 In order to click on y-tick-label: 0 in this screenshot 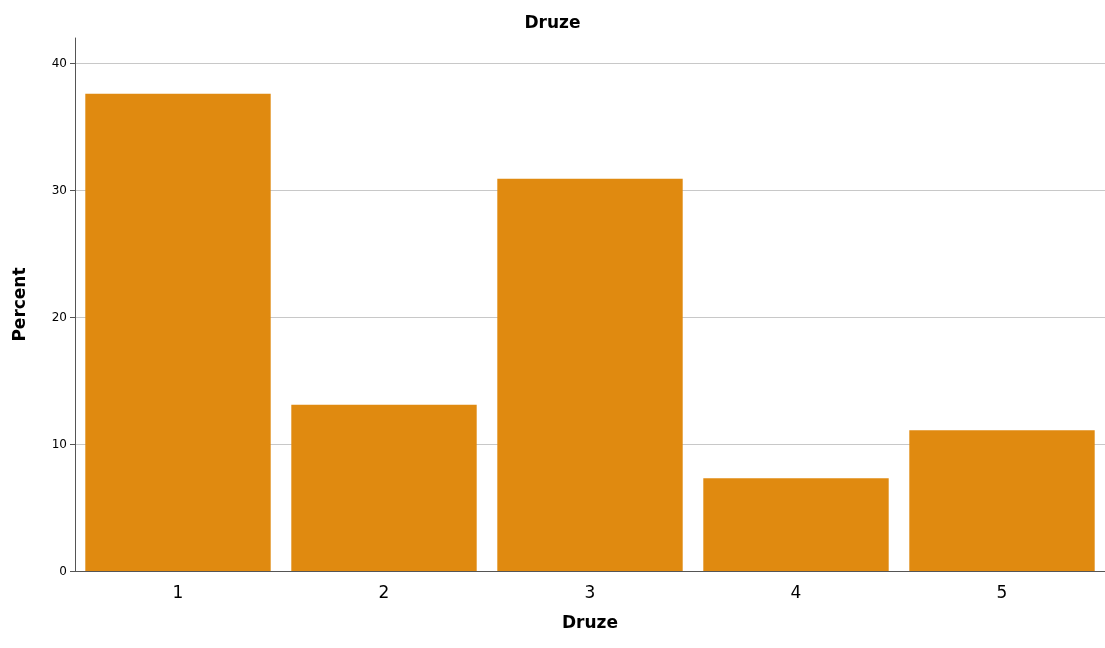, I will do `click(63, 571)`.